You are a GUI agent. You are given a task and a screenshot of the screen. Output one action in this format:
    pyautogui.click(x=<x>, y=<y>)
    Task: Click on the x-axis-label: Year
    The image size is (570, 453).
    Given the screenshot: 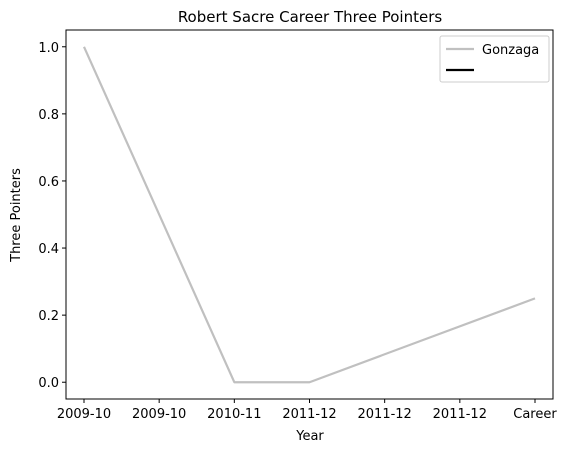 What is the action you would take?
    pyautogui.click(x=309, y=436)
    